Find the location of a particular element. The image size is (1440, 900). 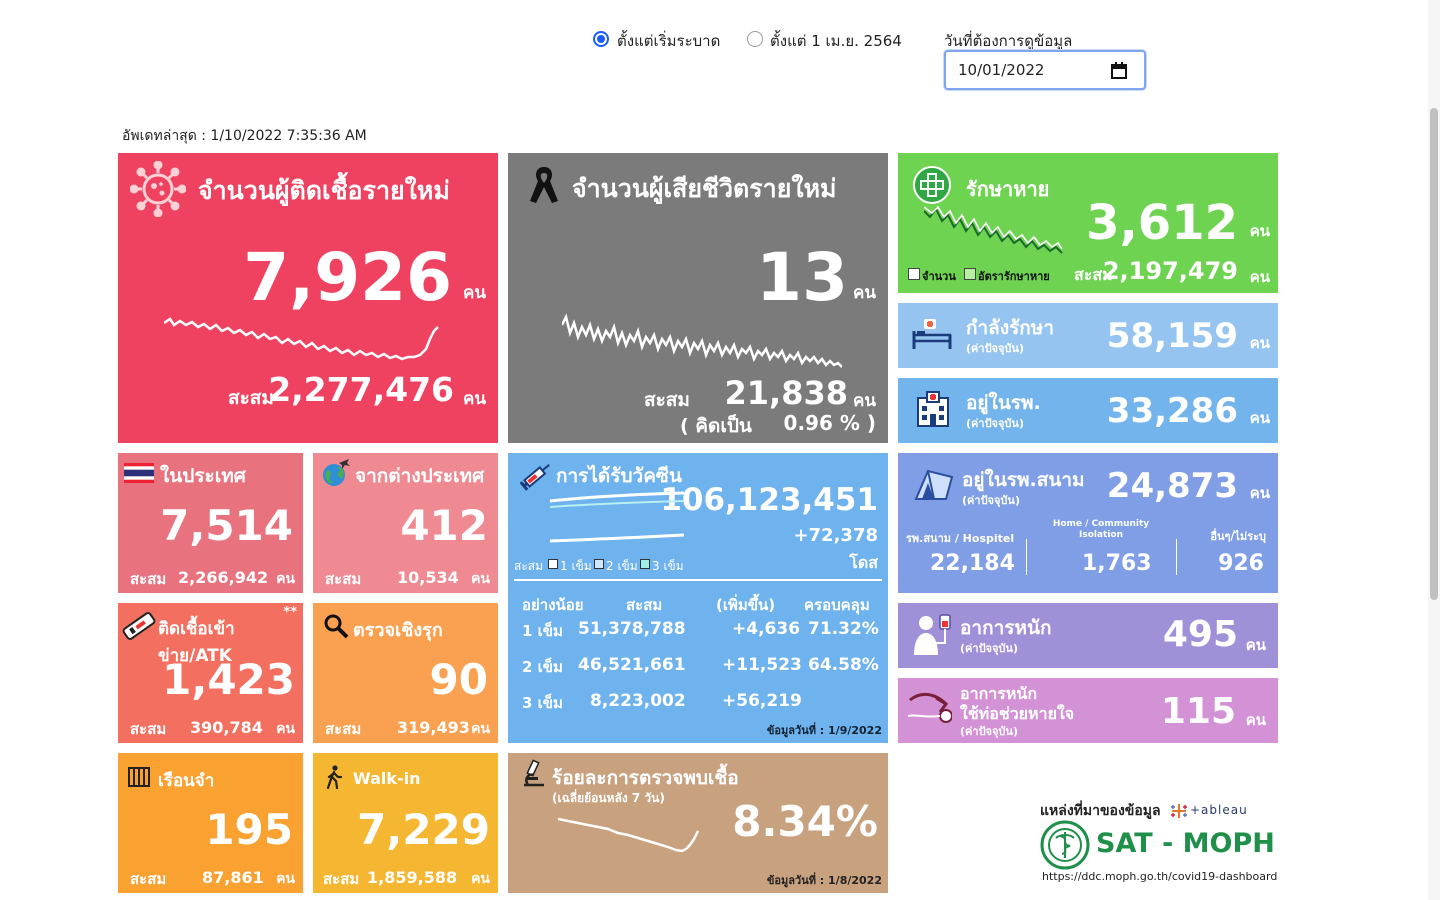

domestic-title: ในประเทศ is located at coordinates (203, 476).